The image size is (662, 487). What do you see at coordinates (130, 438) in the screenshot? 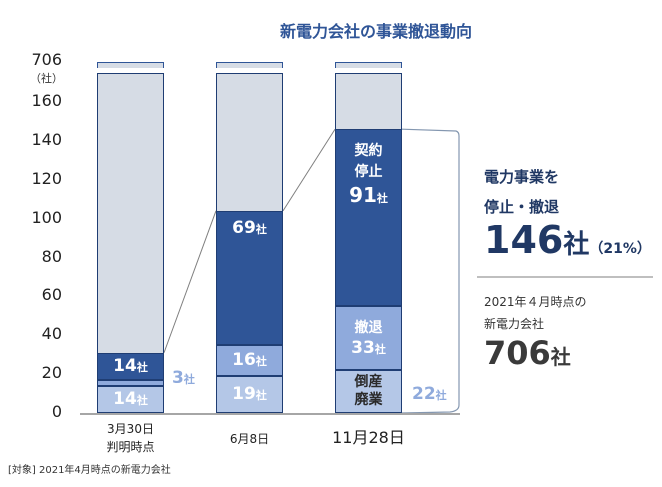
I see `x-tick-label: 3月30日 判明時点` at bounding box center [130, 438].